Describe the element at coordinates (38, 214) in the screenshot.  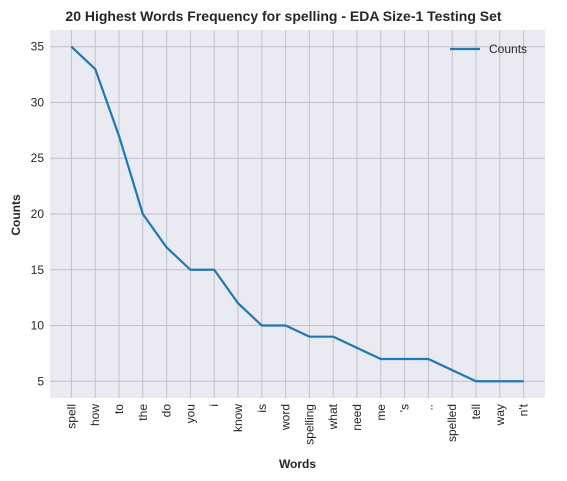
I see `y-tick-label: 20` at that location.